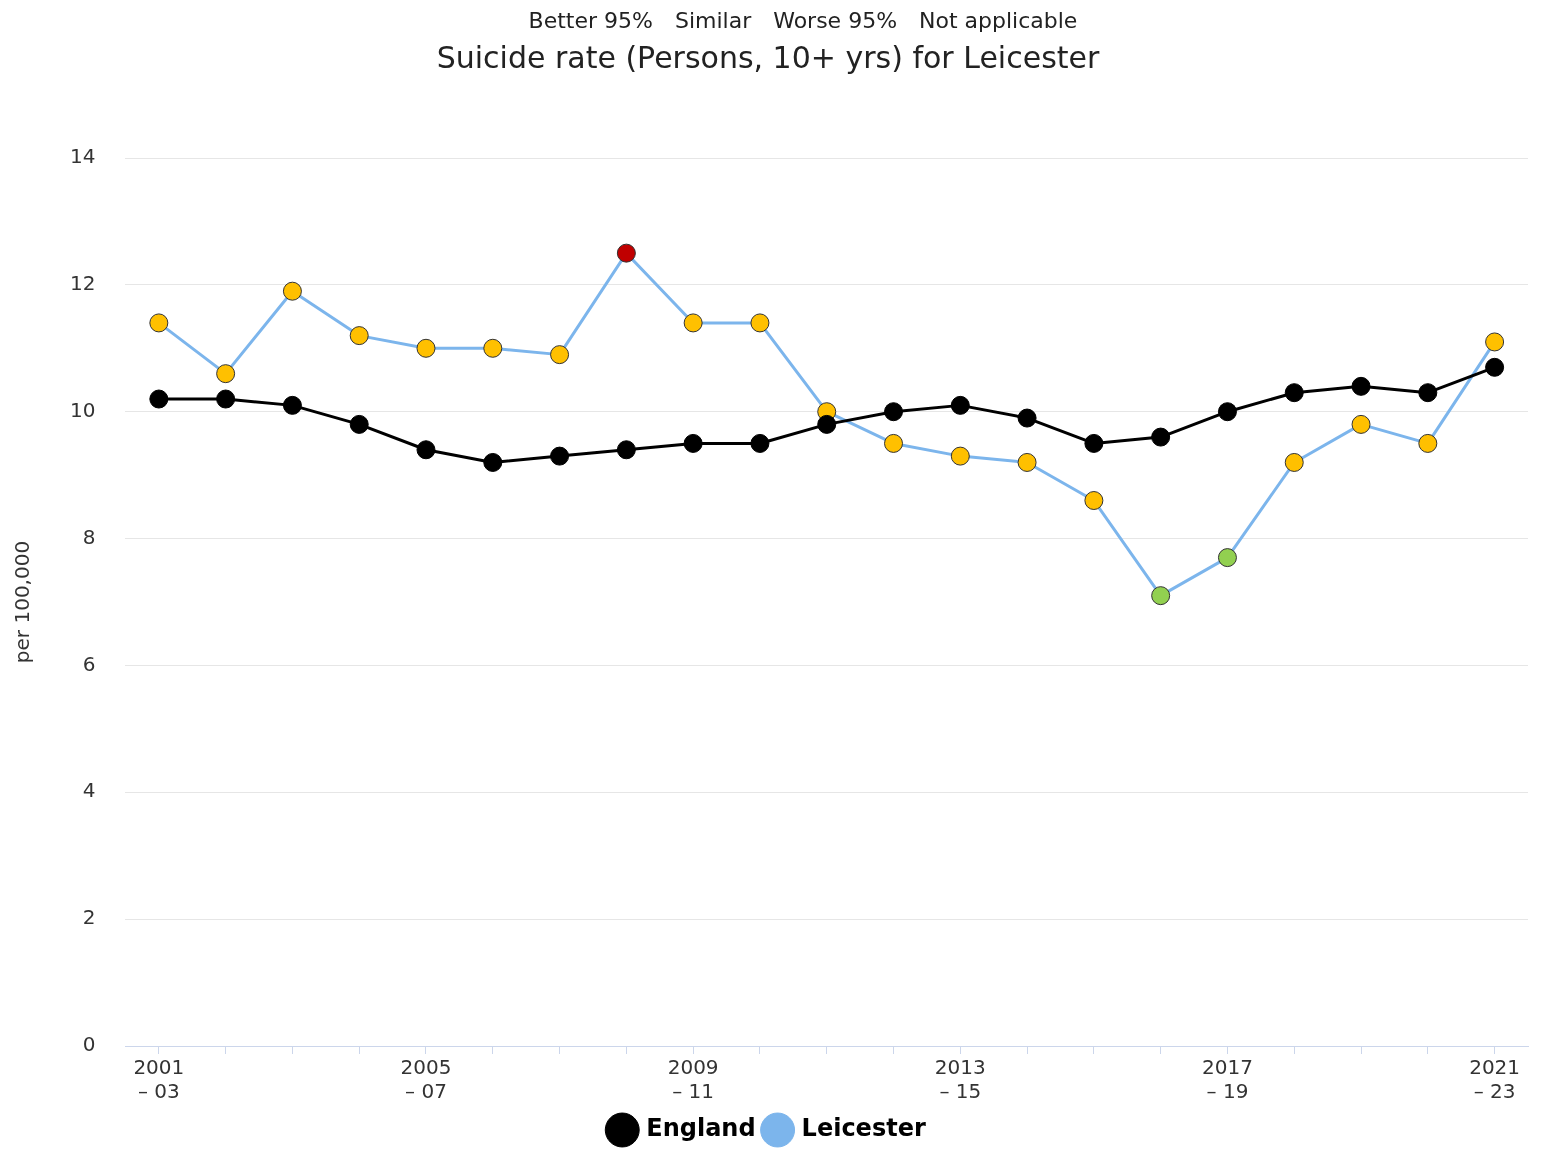  Describe the element at coordinates (998, 20) in the screenshot. I see `text: Not applicable` at that location.